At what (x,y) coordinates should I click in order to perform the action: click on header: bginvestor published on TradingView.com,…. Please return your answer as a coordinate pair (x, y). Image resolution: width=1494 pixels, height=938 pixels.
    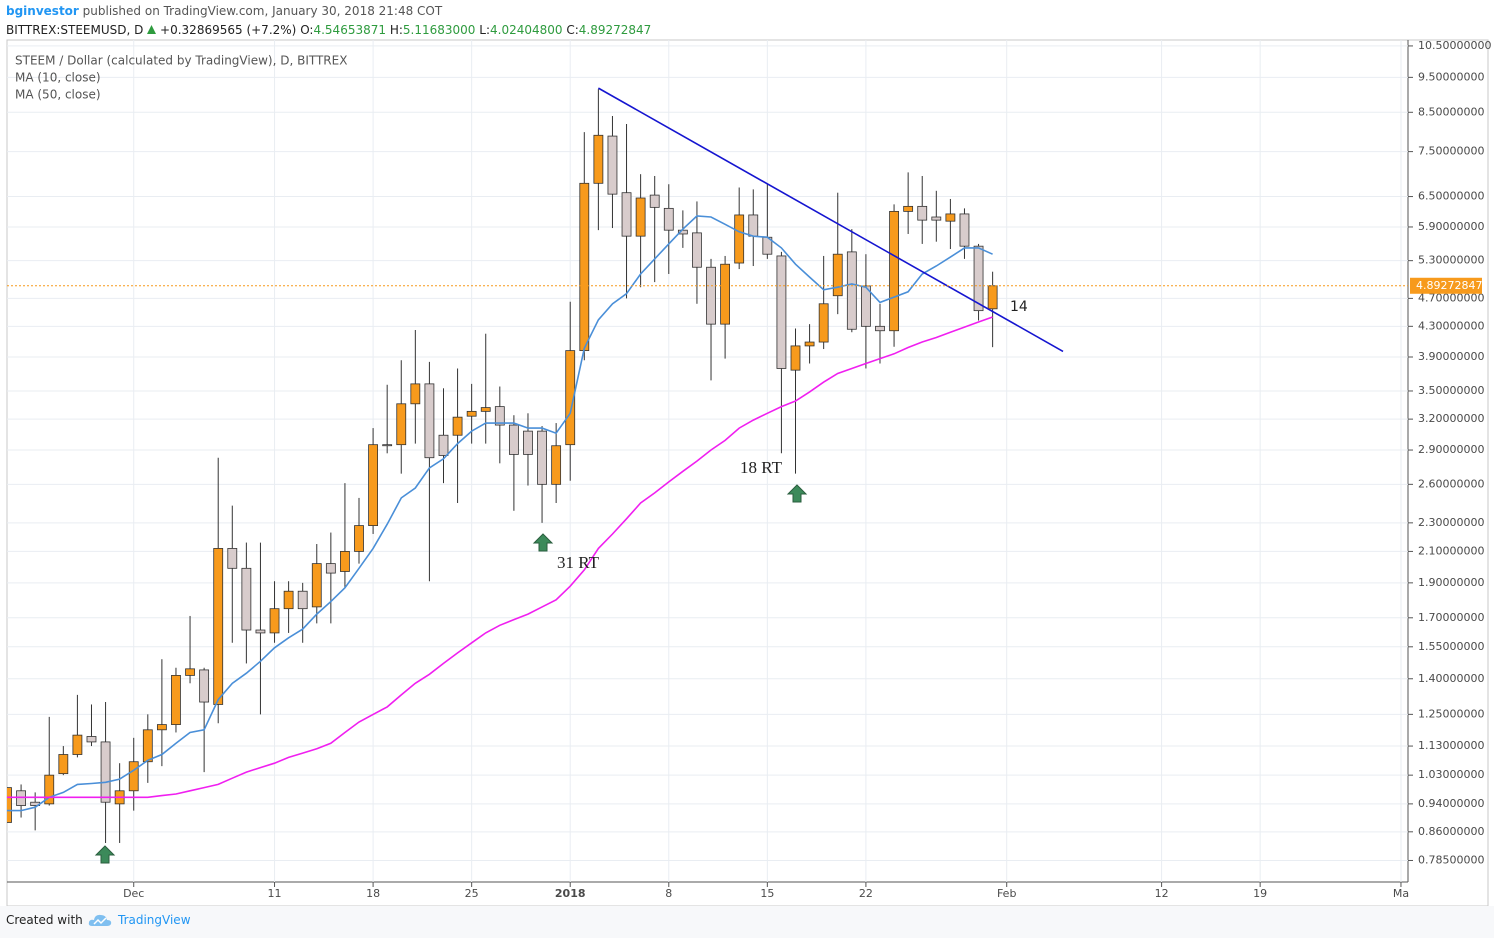
    Looking at the image, I should click on (328, 21).